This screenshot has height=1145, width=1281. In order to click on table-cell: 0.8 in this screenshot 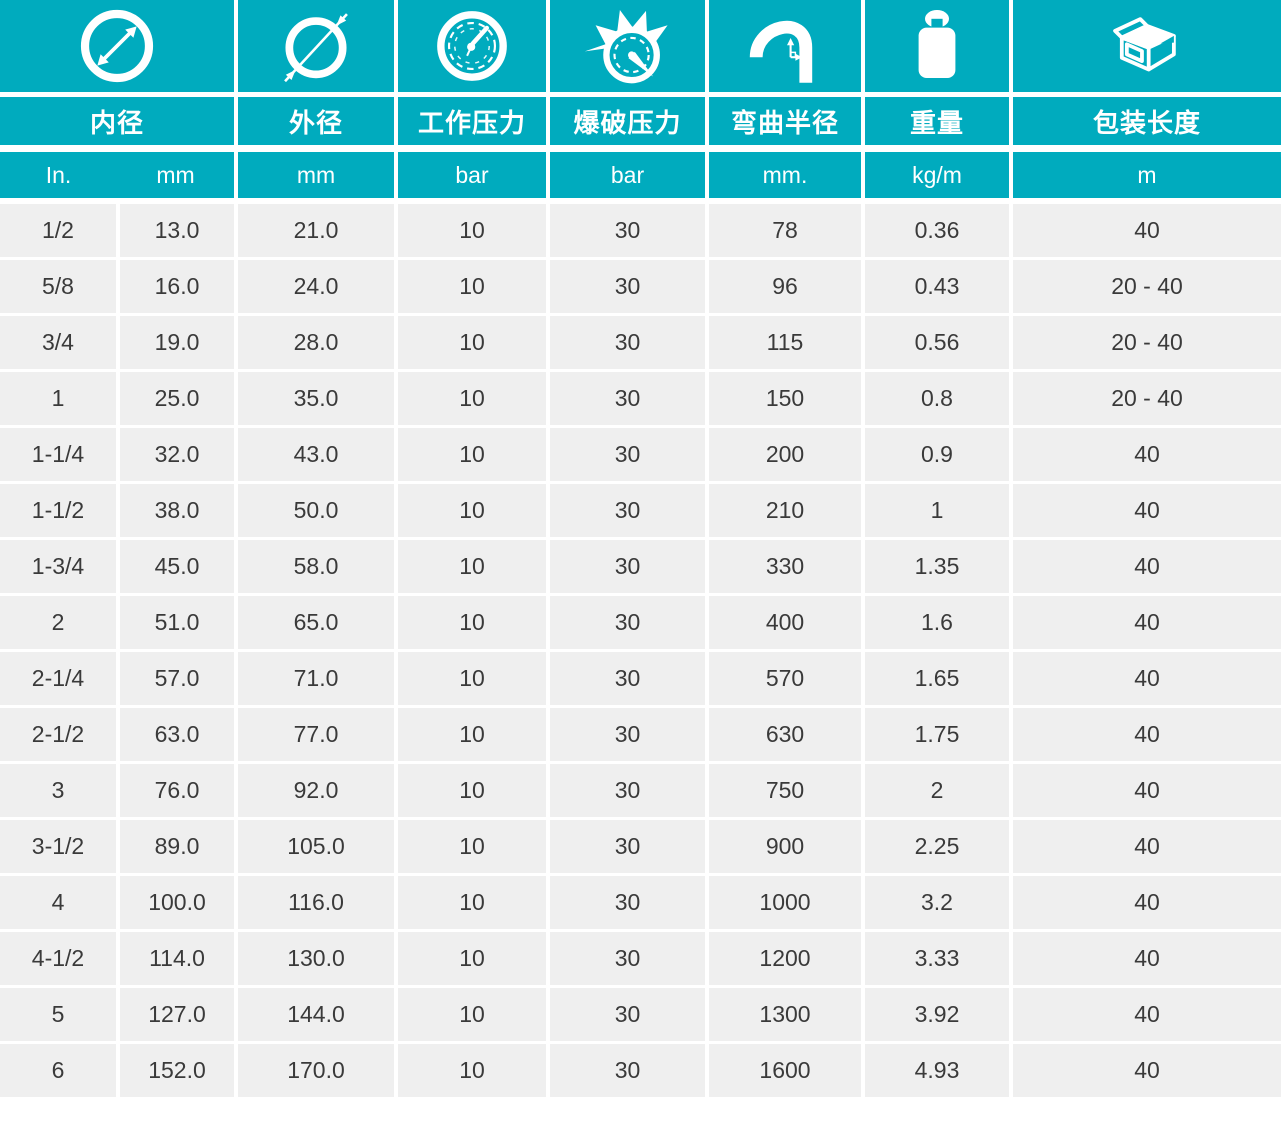, I will do `click(937, 398)`.